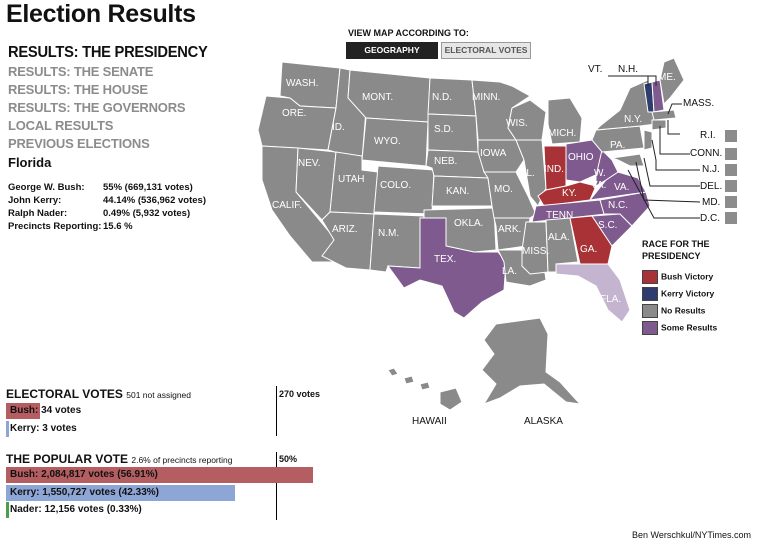 The image size is (761, 547). Describe the element at coordinates (517, 123) in the screenshot. I see `label-wis: WIS.` at that location.